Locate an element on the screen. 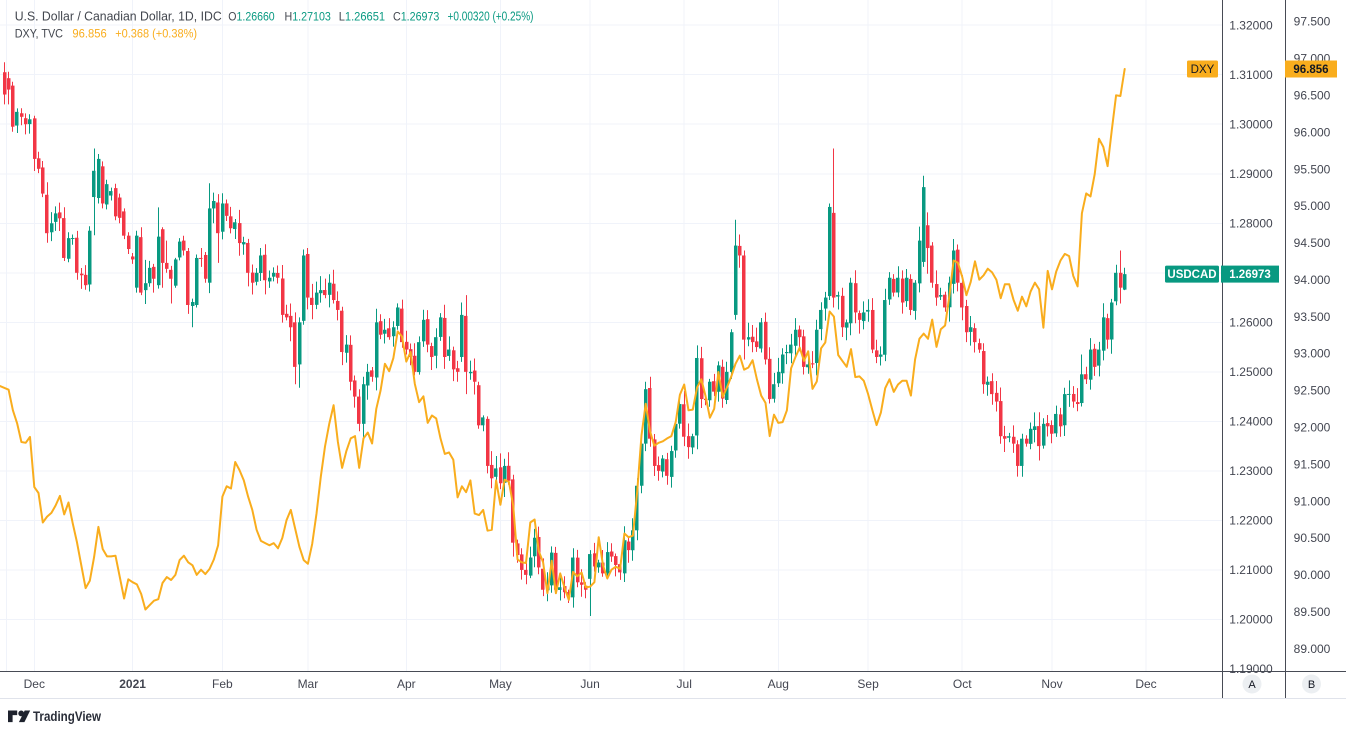 The height and width of the screenshot is (734, 1346). svg-text: DXY, TVC is located at coordinates (39, 34).